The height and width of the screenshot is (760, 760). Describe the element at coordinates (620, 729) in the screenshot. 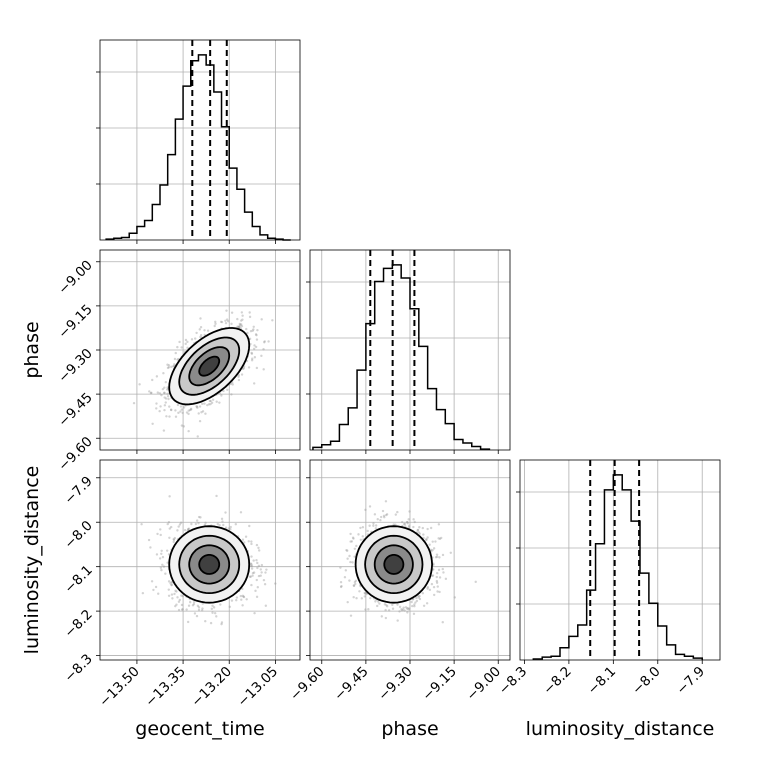

I see `x-axis-label-luminosity-distance: luminosity_distance` at that location.